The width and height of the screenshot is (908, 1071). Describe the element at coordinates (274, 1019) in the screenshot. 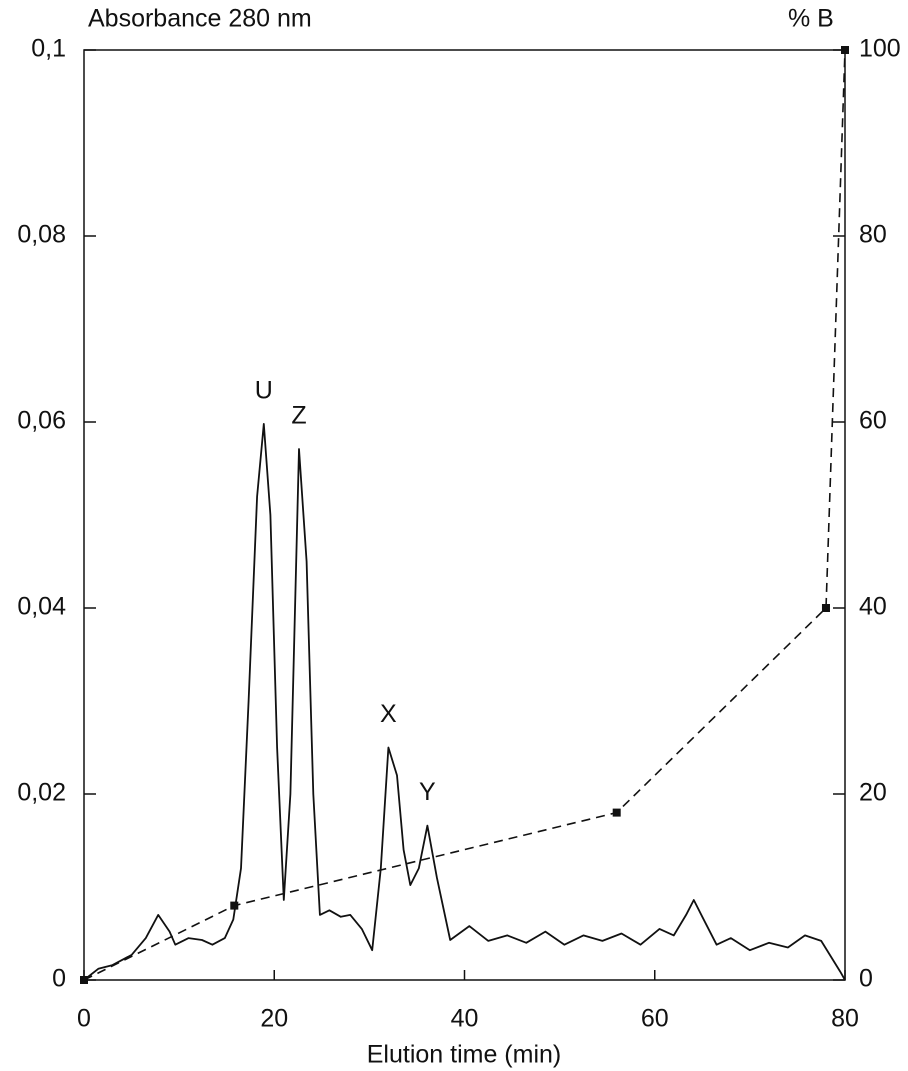

I see `x-tick-label: 20` at that location.